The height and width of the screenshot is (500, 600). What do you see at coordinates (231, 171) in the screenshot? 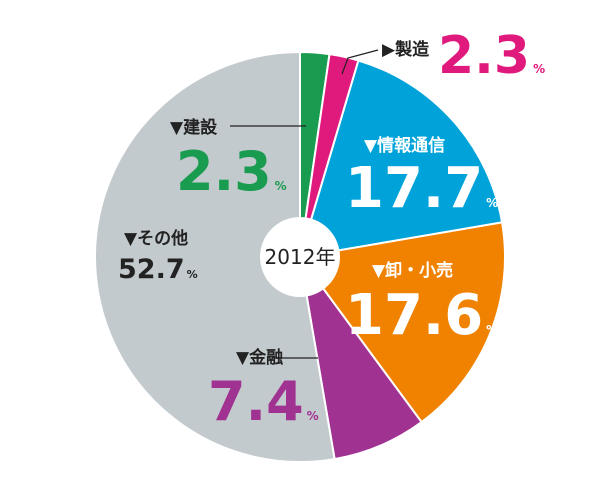
I see `label-construction-value: 2.3%` at bounding box center [231, 171].